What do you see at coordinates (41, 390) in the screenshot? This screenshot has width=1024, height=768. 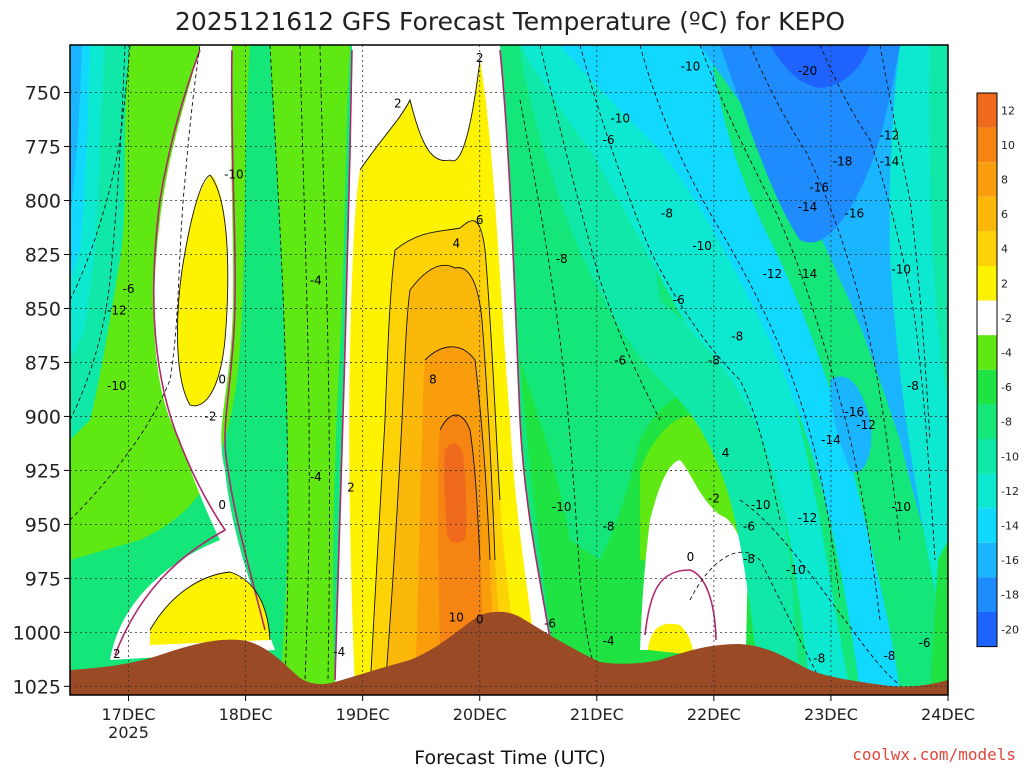 I see `y-axis: 750 775 800 825 850 875 900 925 950 975 1000 1025` at bounding box center [41, 390].